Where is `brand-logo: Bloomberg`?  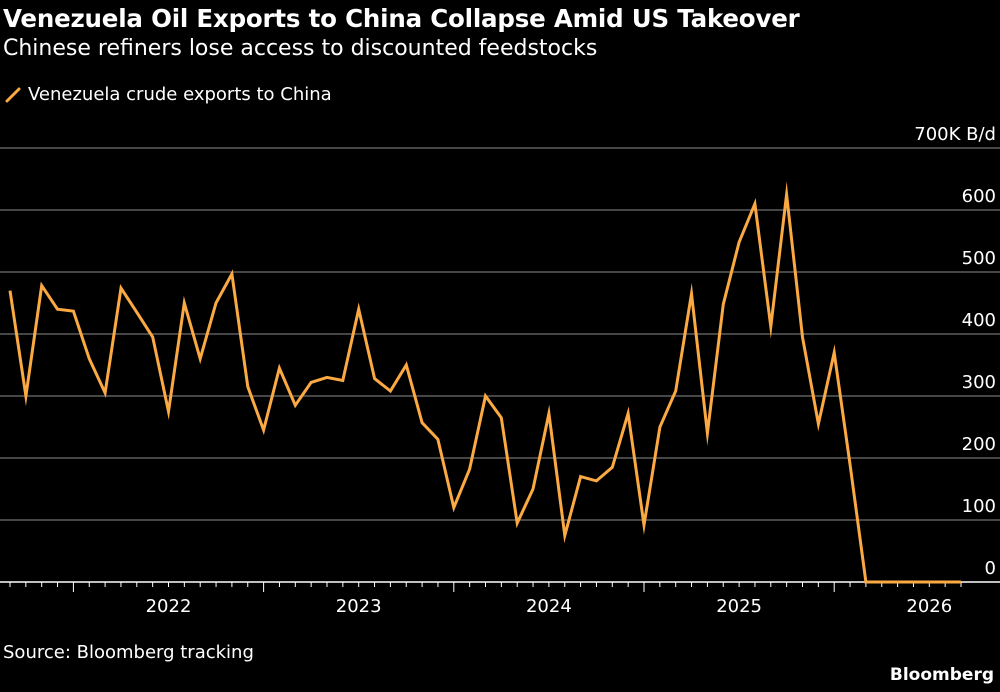 brand-logo: Bloomberg is located at coordinates (941, 675).